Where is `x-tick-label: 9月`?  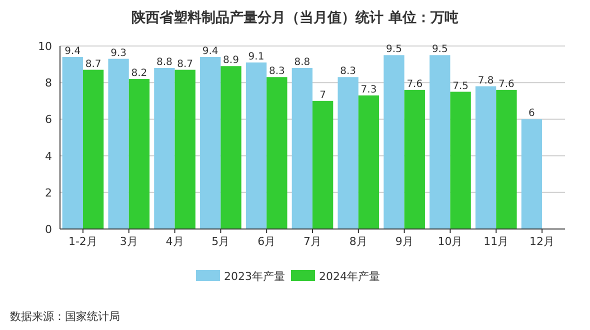 x-tick-label: 9月 is located at coordinates (404, 241).